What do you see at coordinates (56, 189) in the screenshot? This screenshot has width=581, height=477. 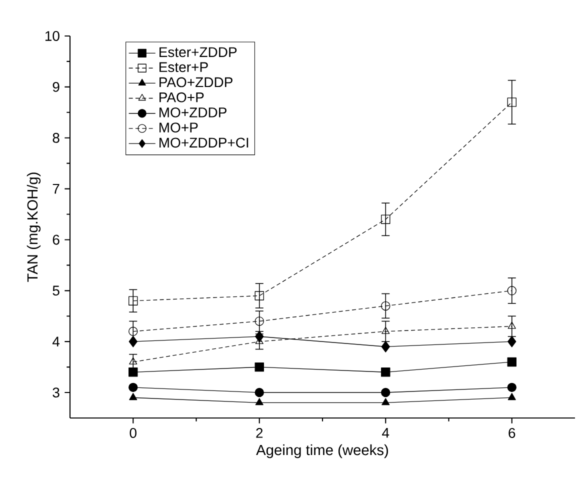 I see `y-tick-label: 7` at bounding box center [56, 189].